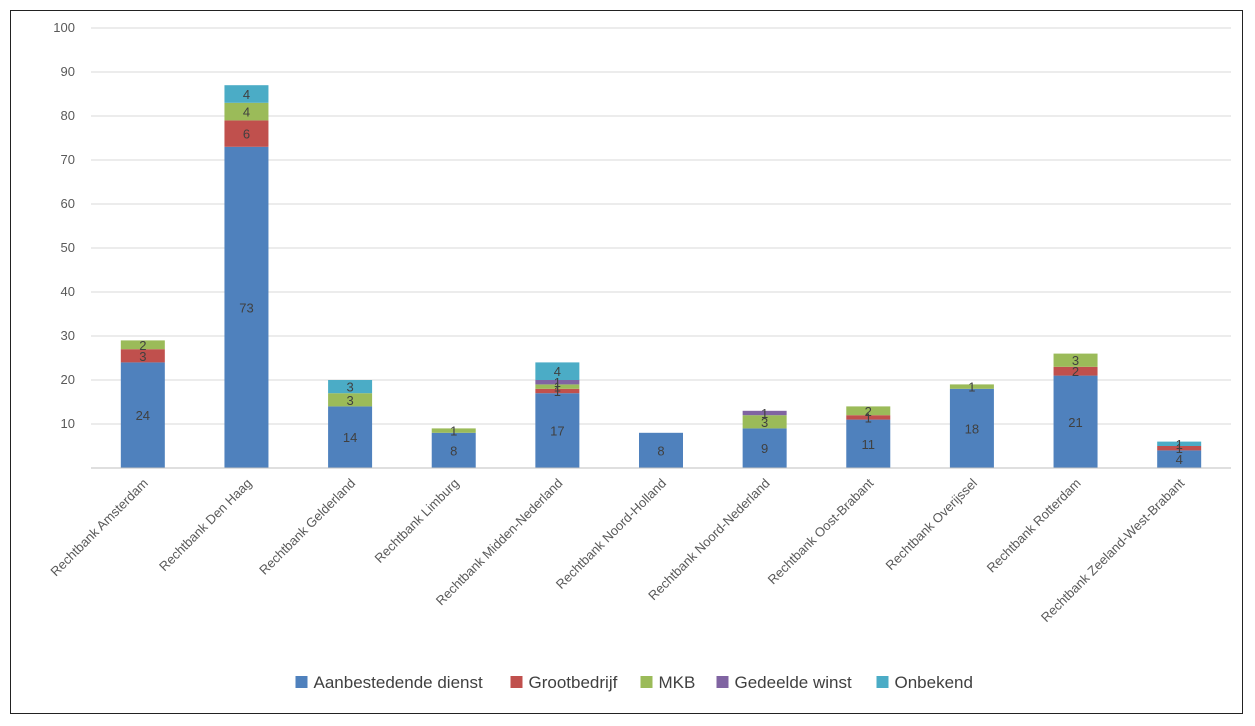 This screenshot has width=1255, height=726. I want to click on y-tick-label: 20, so click(68, 379).